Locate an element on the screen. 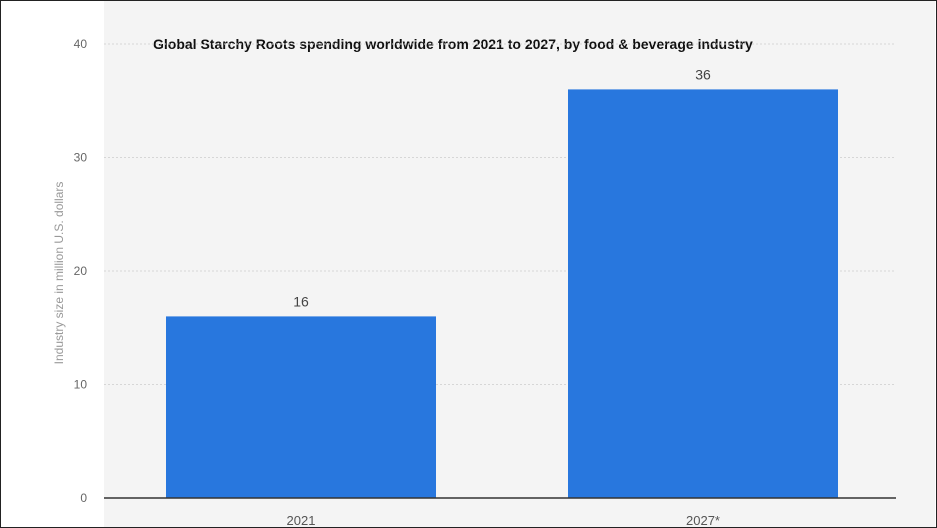 This screenshot has width=937, height=528. x-tick-label: 2027* is located at coordinates (703, 520).